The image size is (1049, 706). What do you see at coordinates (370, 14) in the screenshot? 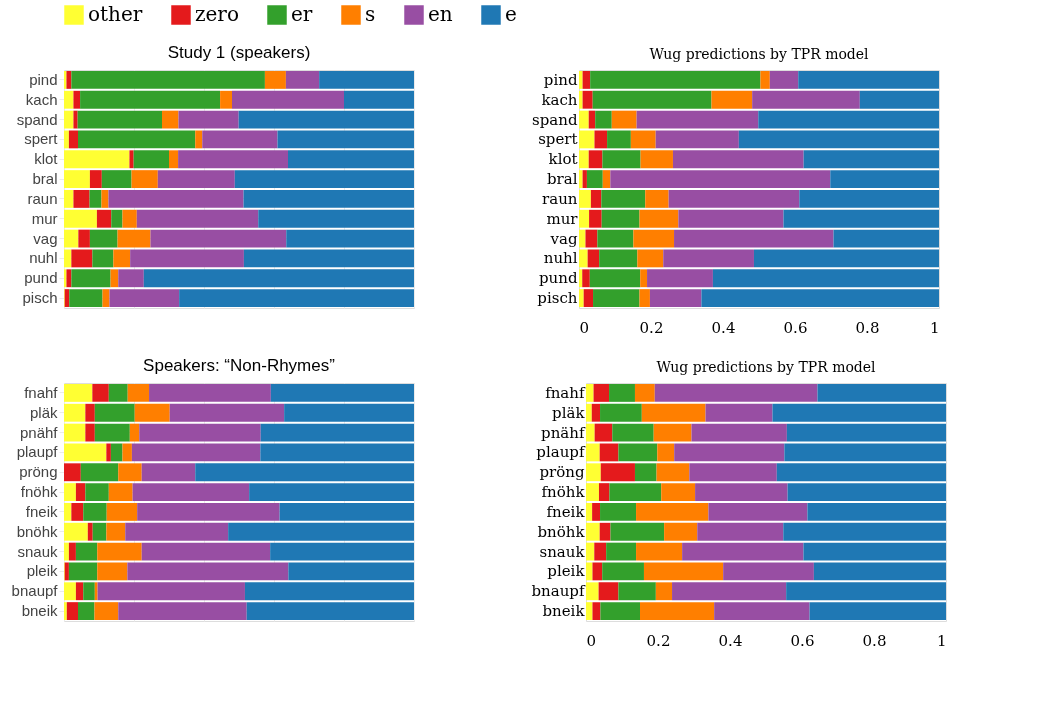
I see `legend-label: s` at bounding box center [370, 14].